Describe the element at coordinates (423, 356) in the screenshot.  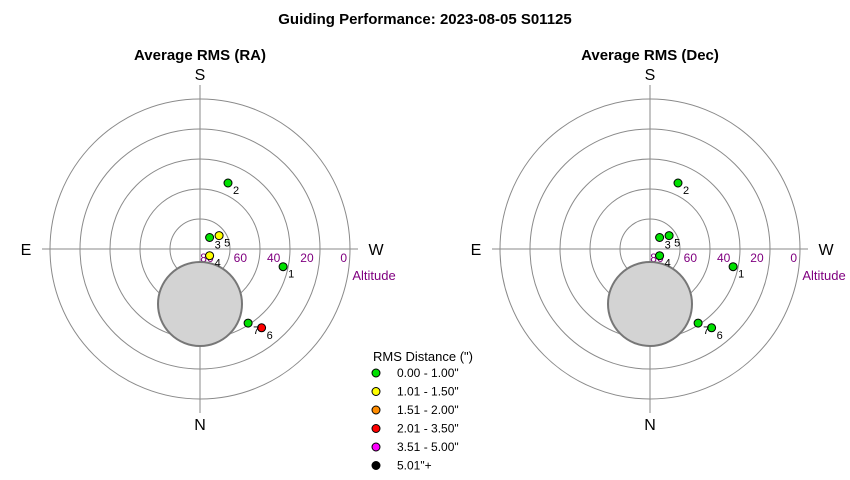
I see `legend-title: RMS Distance (")` at that location.